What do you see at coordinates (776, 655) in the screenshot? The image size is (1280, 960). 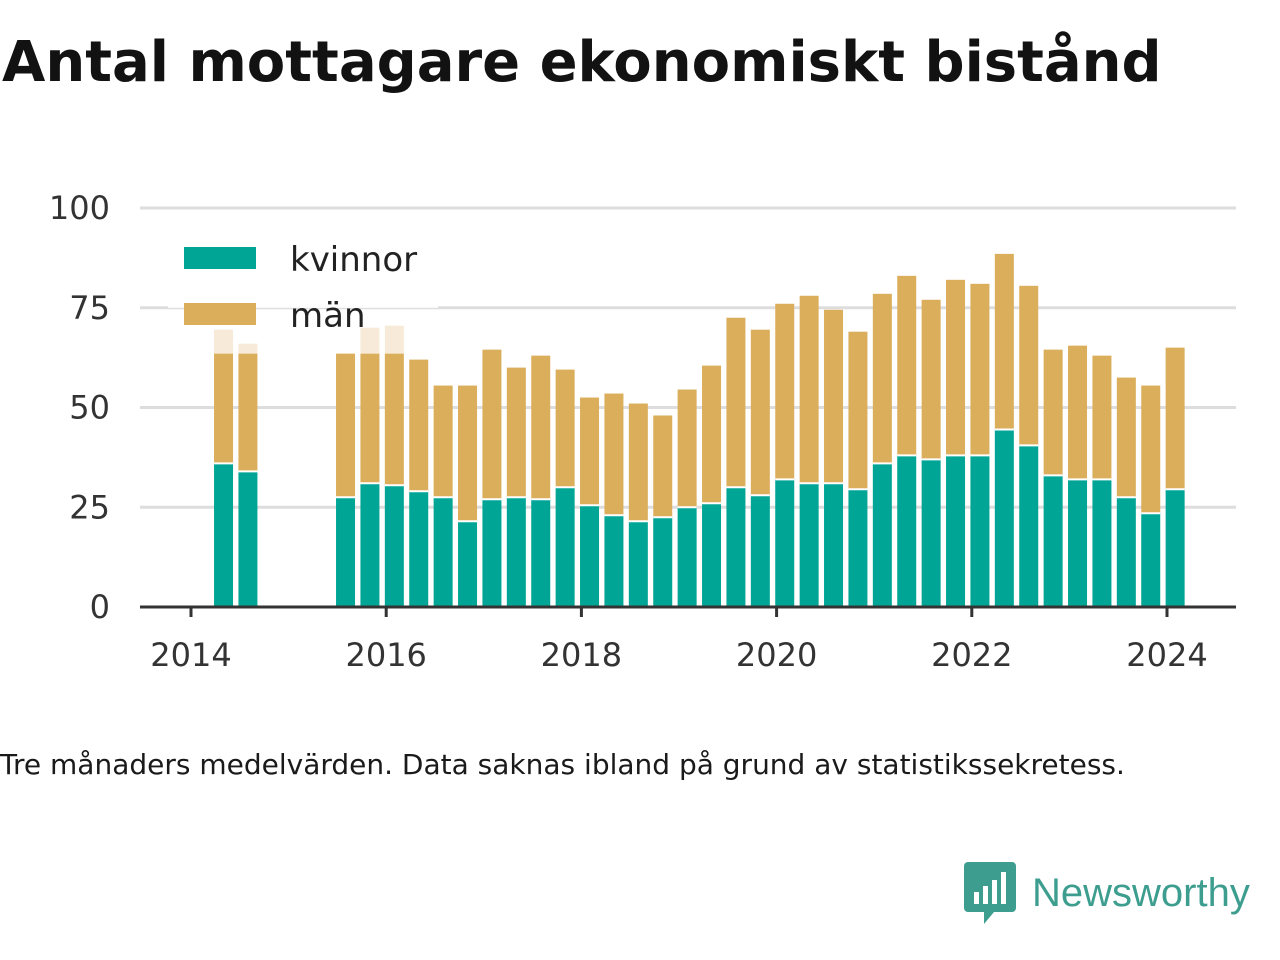 I see `x-tick-label: 2020` at bounding box center [776, 655].